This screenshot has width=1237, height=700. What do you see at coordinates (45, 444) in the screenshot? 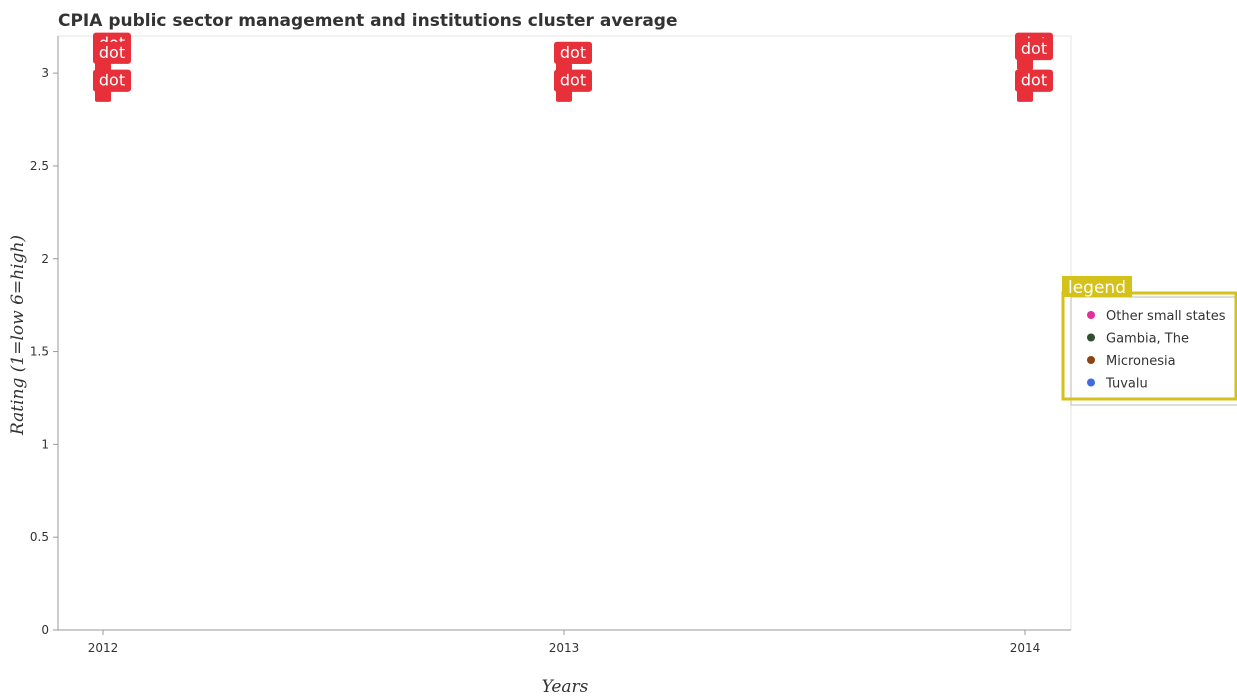
I see `y-tick-label: 1` at bounding box center [45, 444].